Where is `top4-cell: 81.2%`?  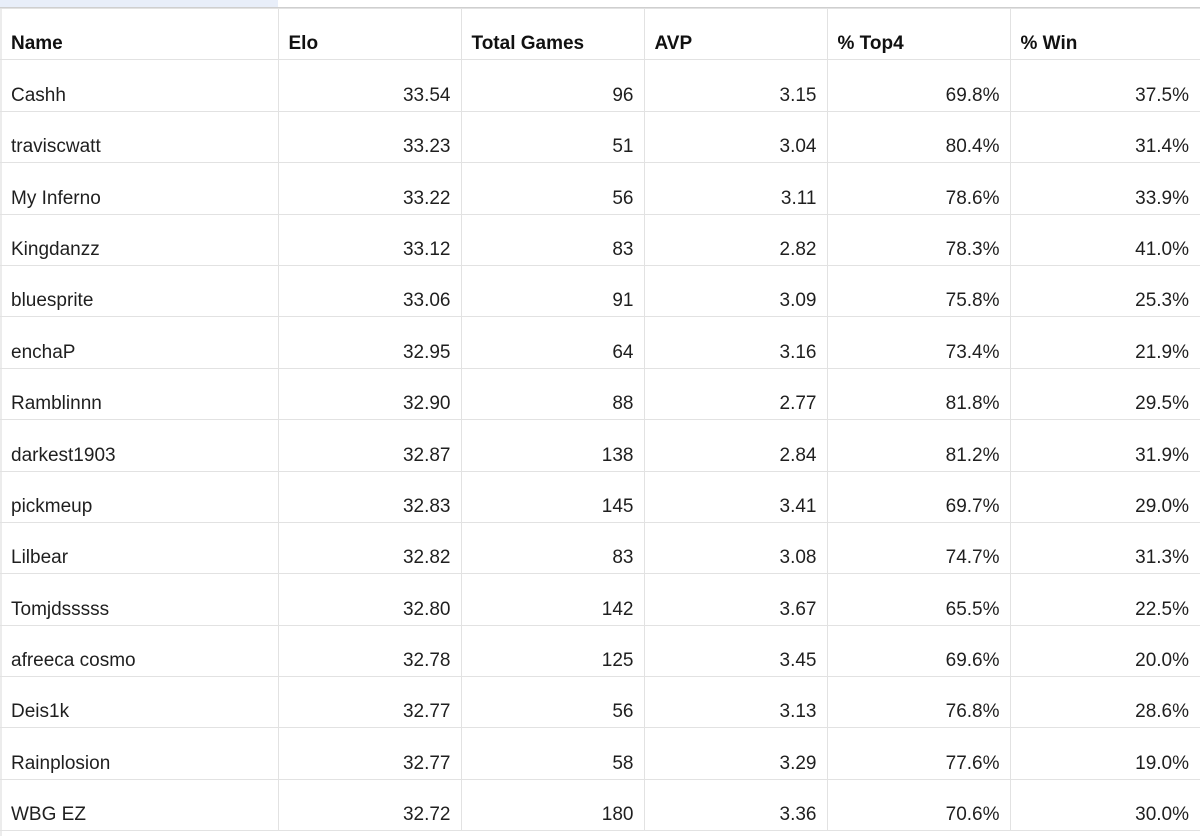 top4-cell: 81.2% is located at coordinates (918, 445).